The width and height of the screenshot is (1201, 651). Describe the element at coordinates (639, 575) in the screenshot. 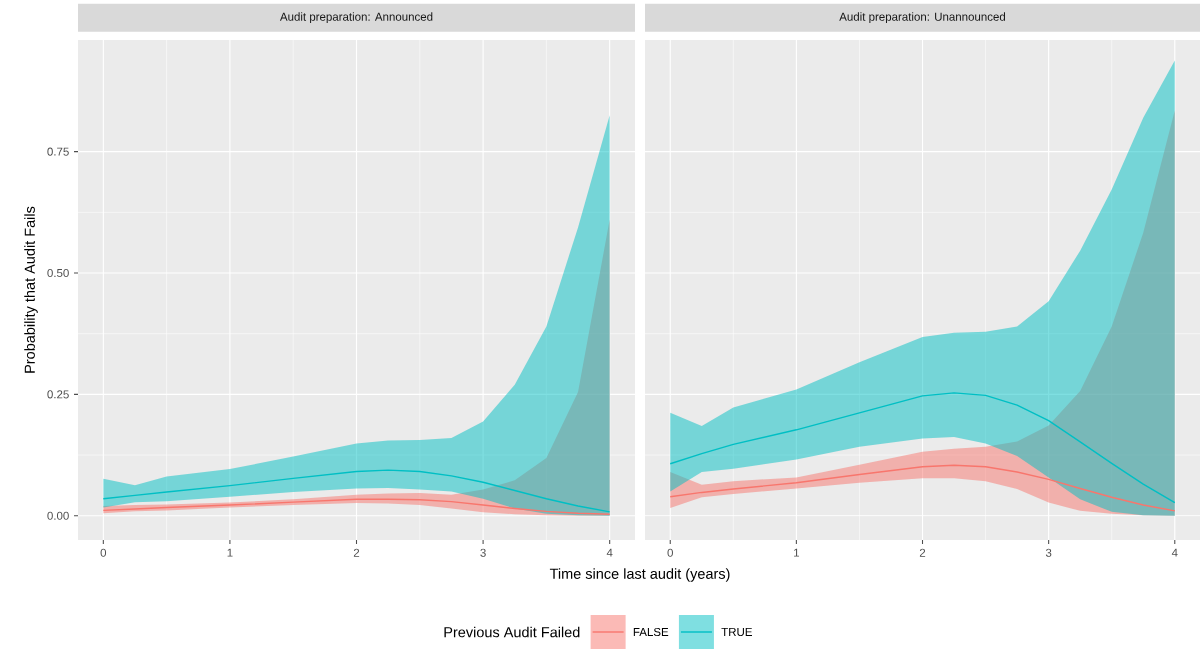

I see `x-axis-title: Time since last audit (years)` at that location.